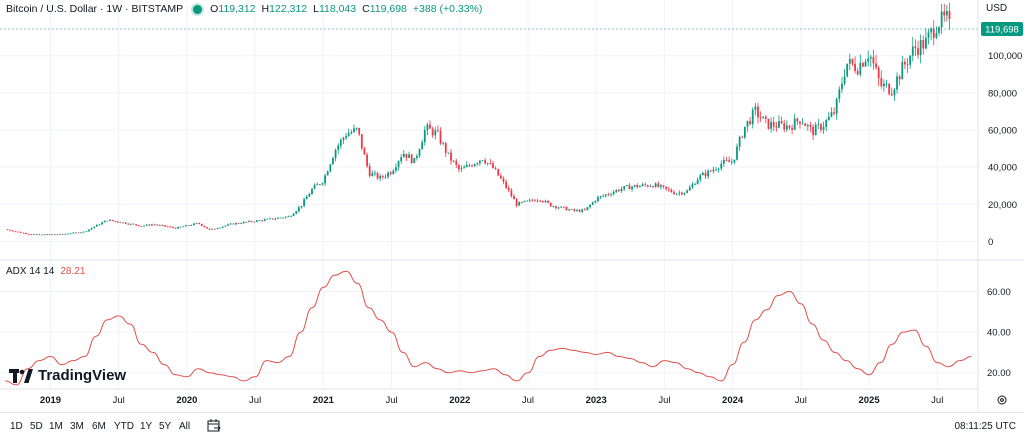  Describe the element at coordinates (95, 9) in the screenshot. I see `symbol-title: Bitcoin / U.S. Dollar · 1W · BITSTAMP` at that location.